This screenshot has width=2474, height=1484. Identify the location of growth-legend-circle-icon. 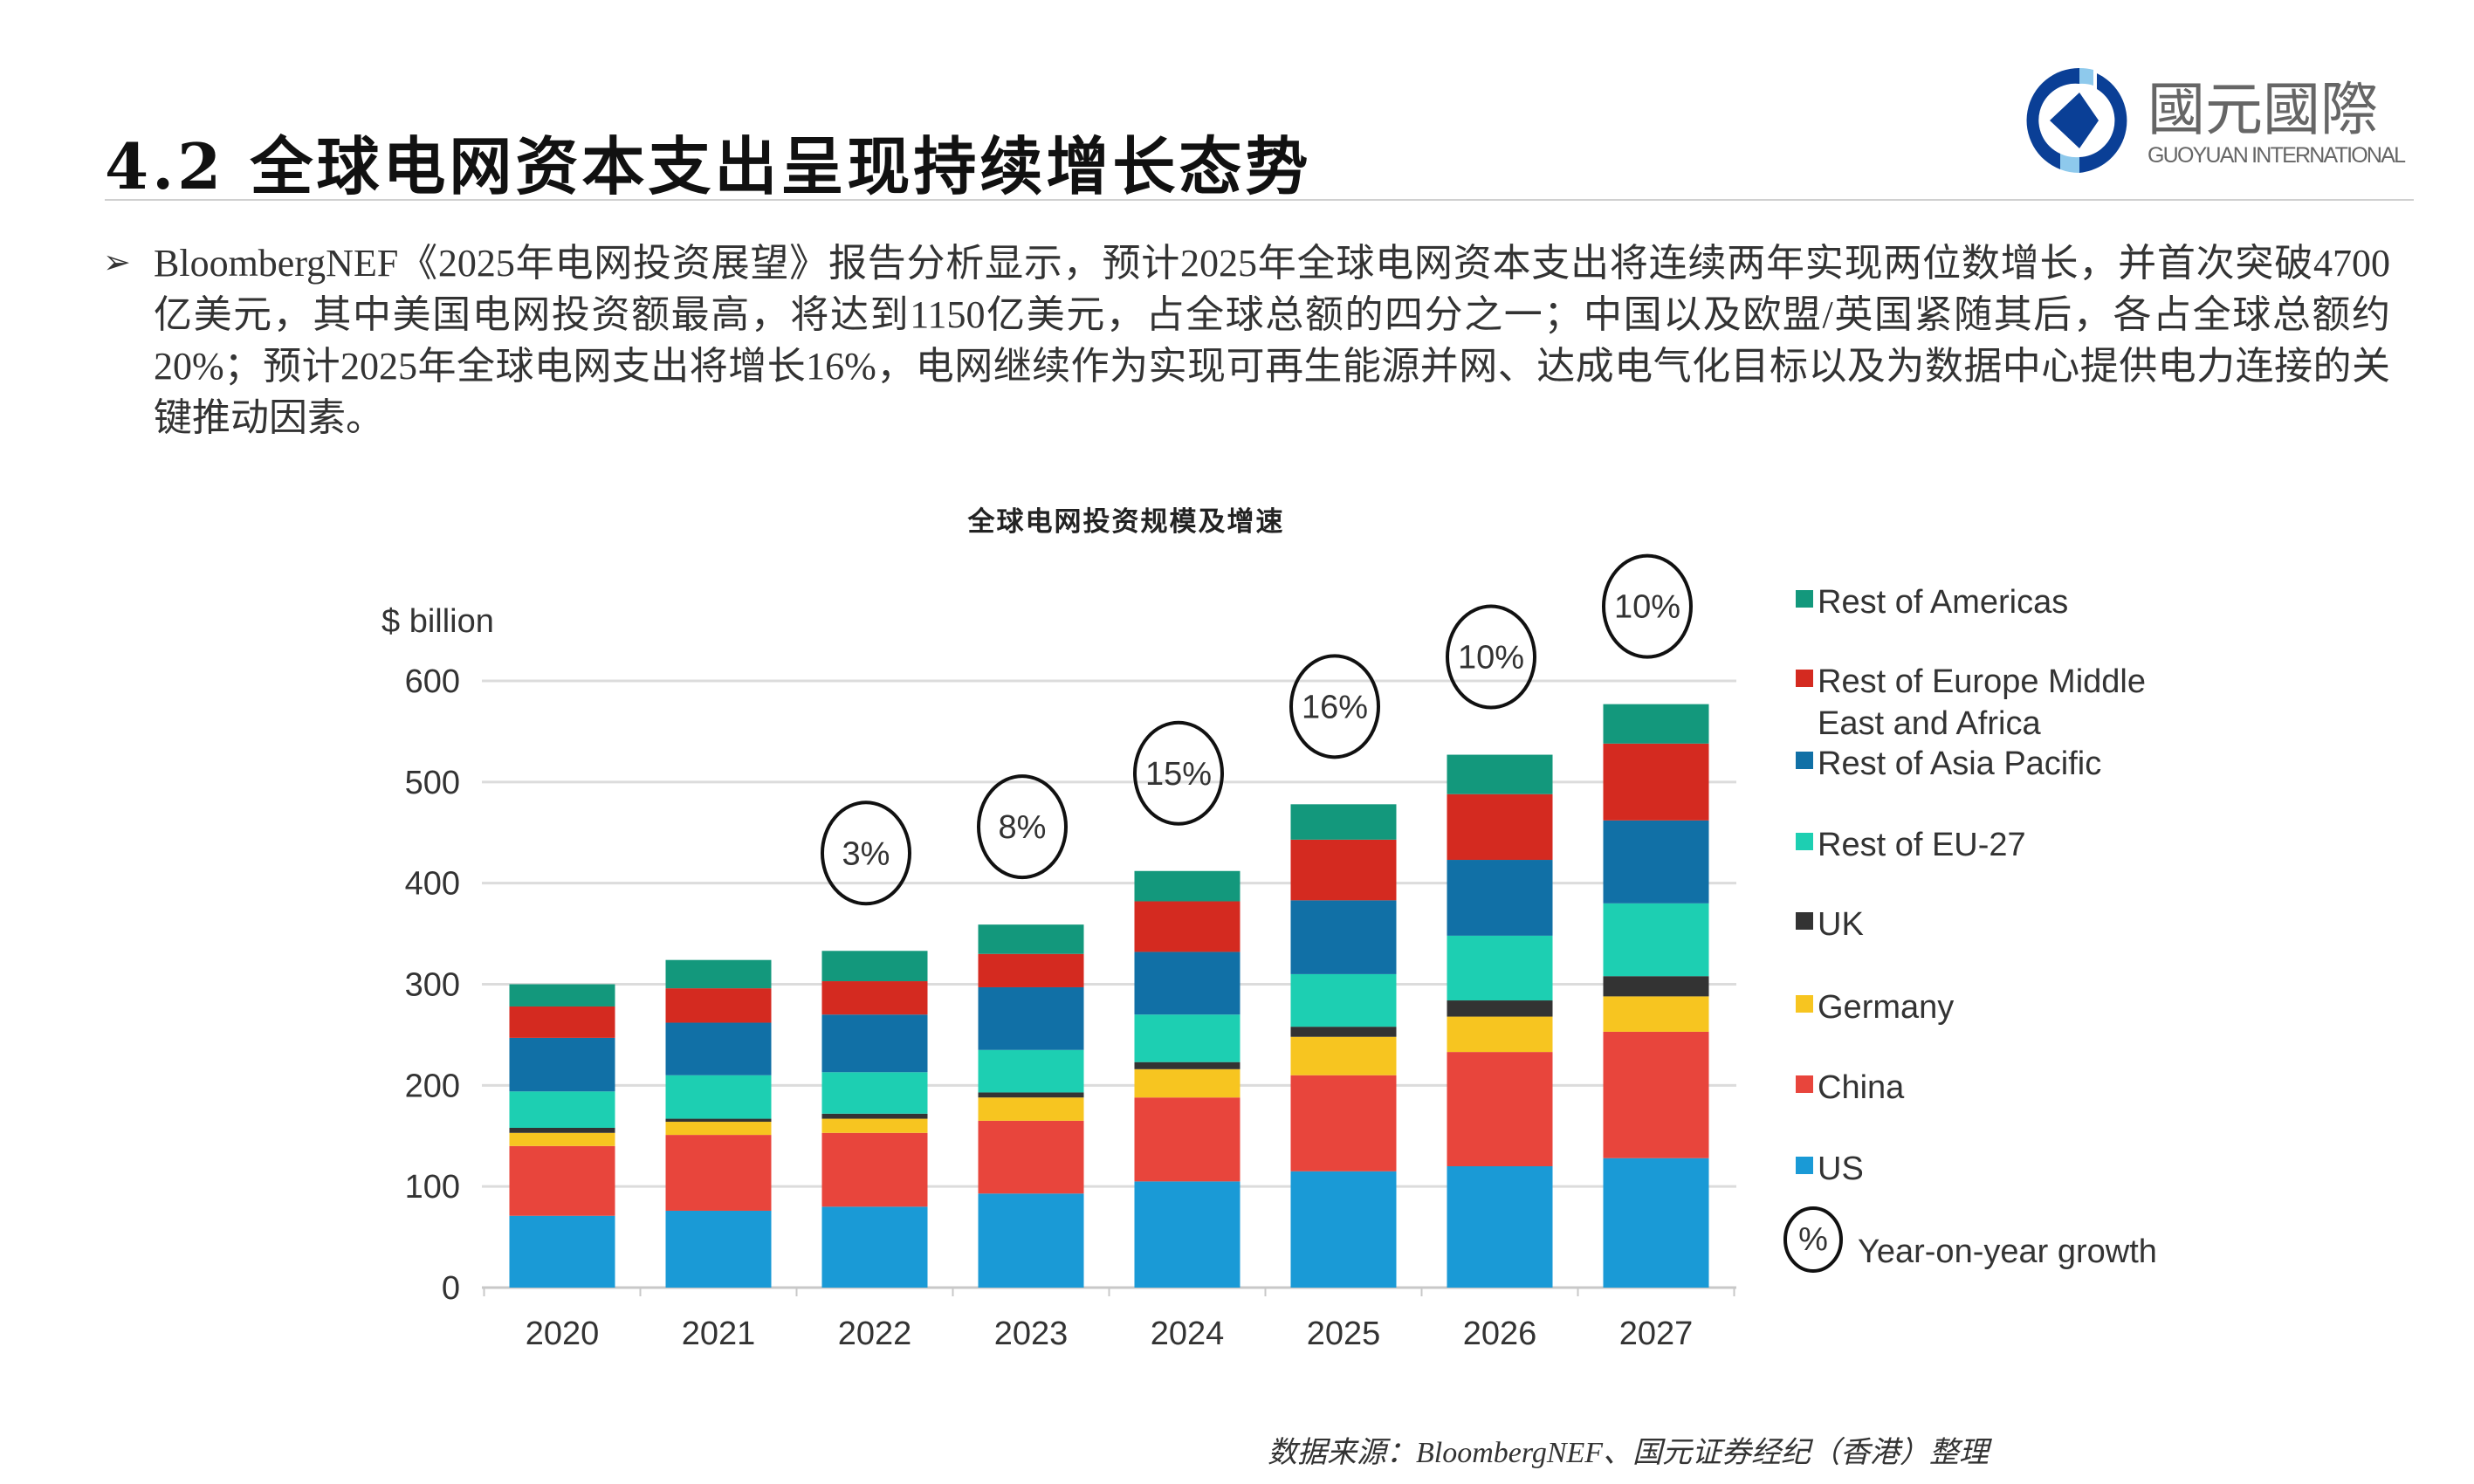
(1813, 1240).